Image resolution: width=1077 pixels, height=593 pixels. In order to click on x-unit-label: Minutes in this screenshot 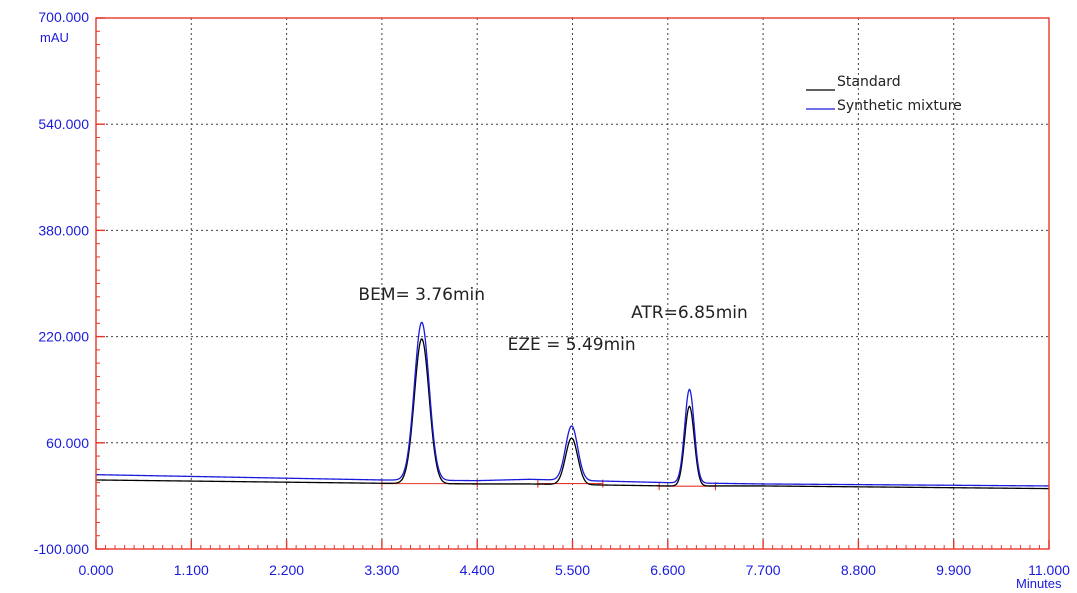, I will do `click(1039, 583)`.